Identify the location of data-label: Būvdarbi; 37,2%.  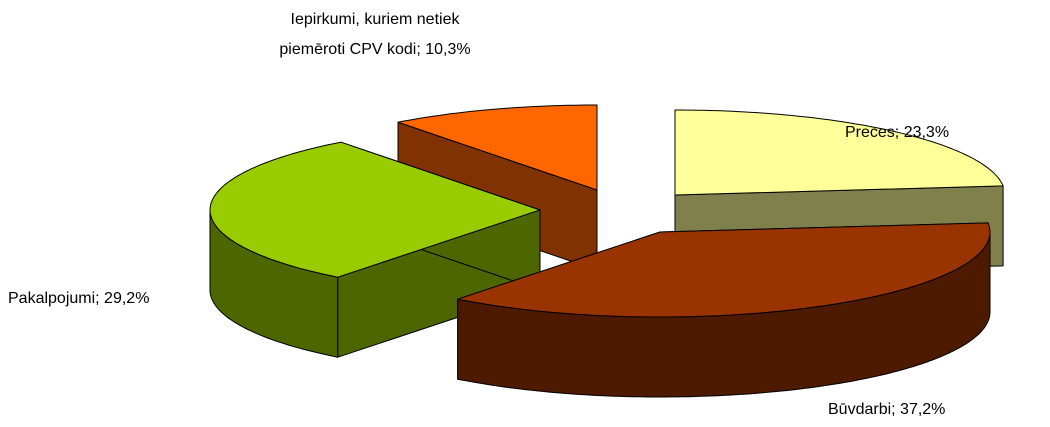
(887, 409).